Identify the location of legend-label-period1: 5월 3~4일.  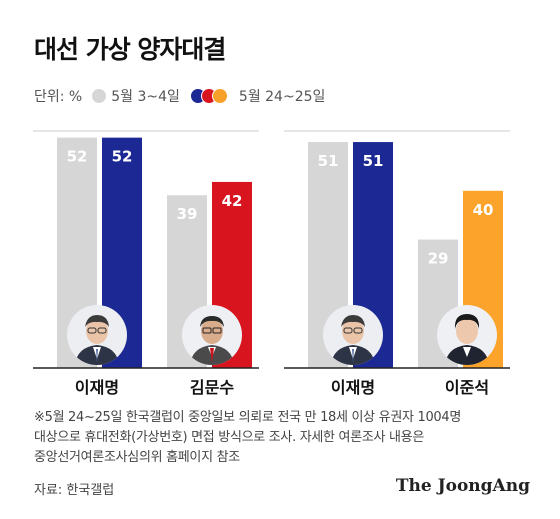
(145, 97).